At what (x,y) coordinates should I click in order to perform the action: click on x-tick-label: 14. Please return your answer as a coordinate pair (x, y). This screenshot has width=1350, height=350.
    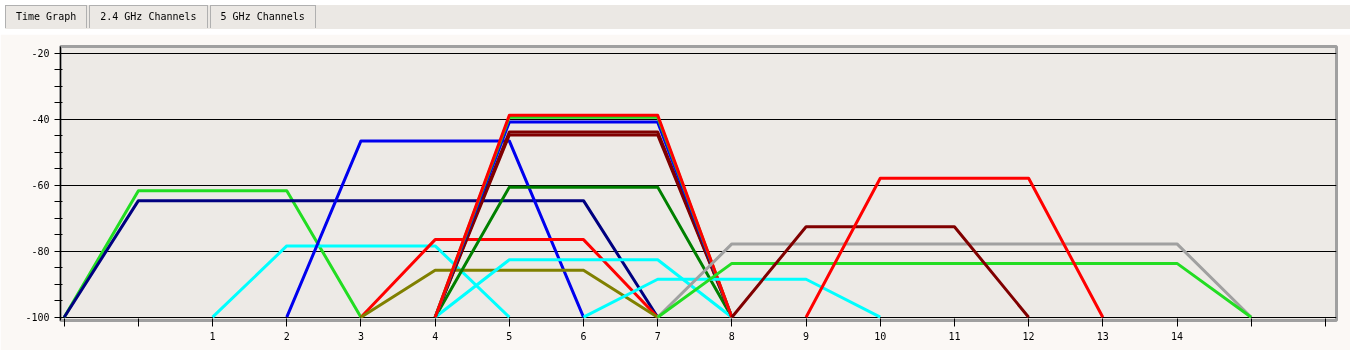
    Looking at the image, I should click on (1177, 336).